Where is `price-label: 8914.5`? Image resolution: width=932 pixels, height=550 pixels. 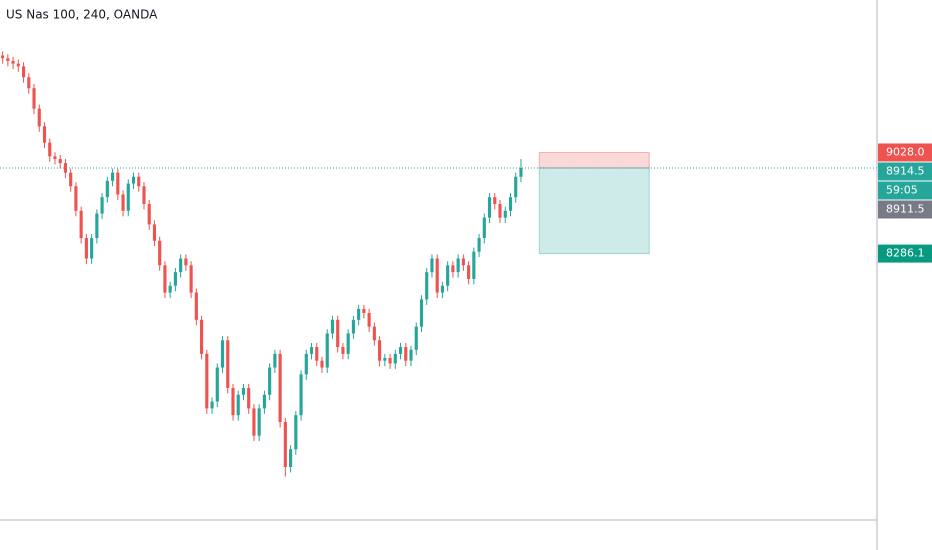
price-label: 8914.5 is located at coordinates (905, 170).